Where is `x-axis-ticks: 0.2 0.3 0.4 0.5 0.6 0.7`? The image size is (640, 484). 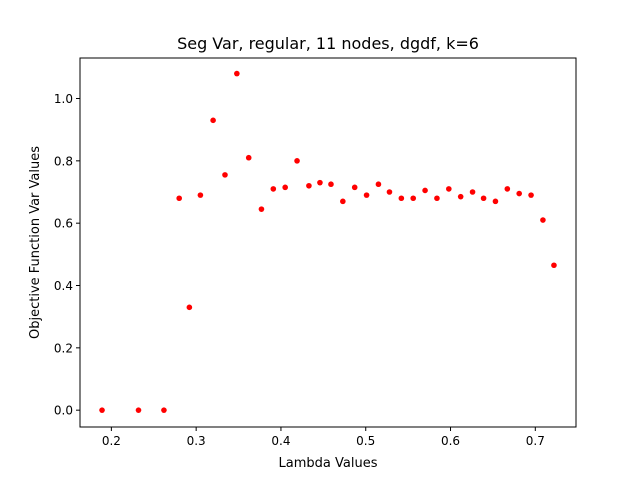
x-axis-ticks: 0.2 0.3 0.4 0.5 0.6 0.7 is located at coordinates (323, 437).